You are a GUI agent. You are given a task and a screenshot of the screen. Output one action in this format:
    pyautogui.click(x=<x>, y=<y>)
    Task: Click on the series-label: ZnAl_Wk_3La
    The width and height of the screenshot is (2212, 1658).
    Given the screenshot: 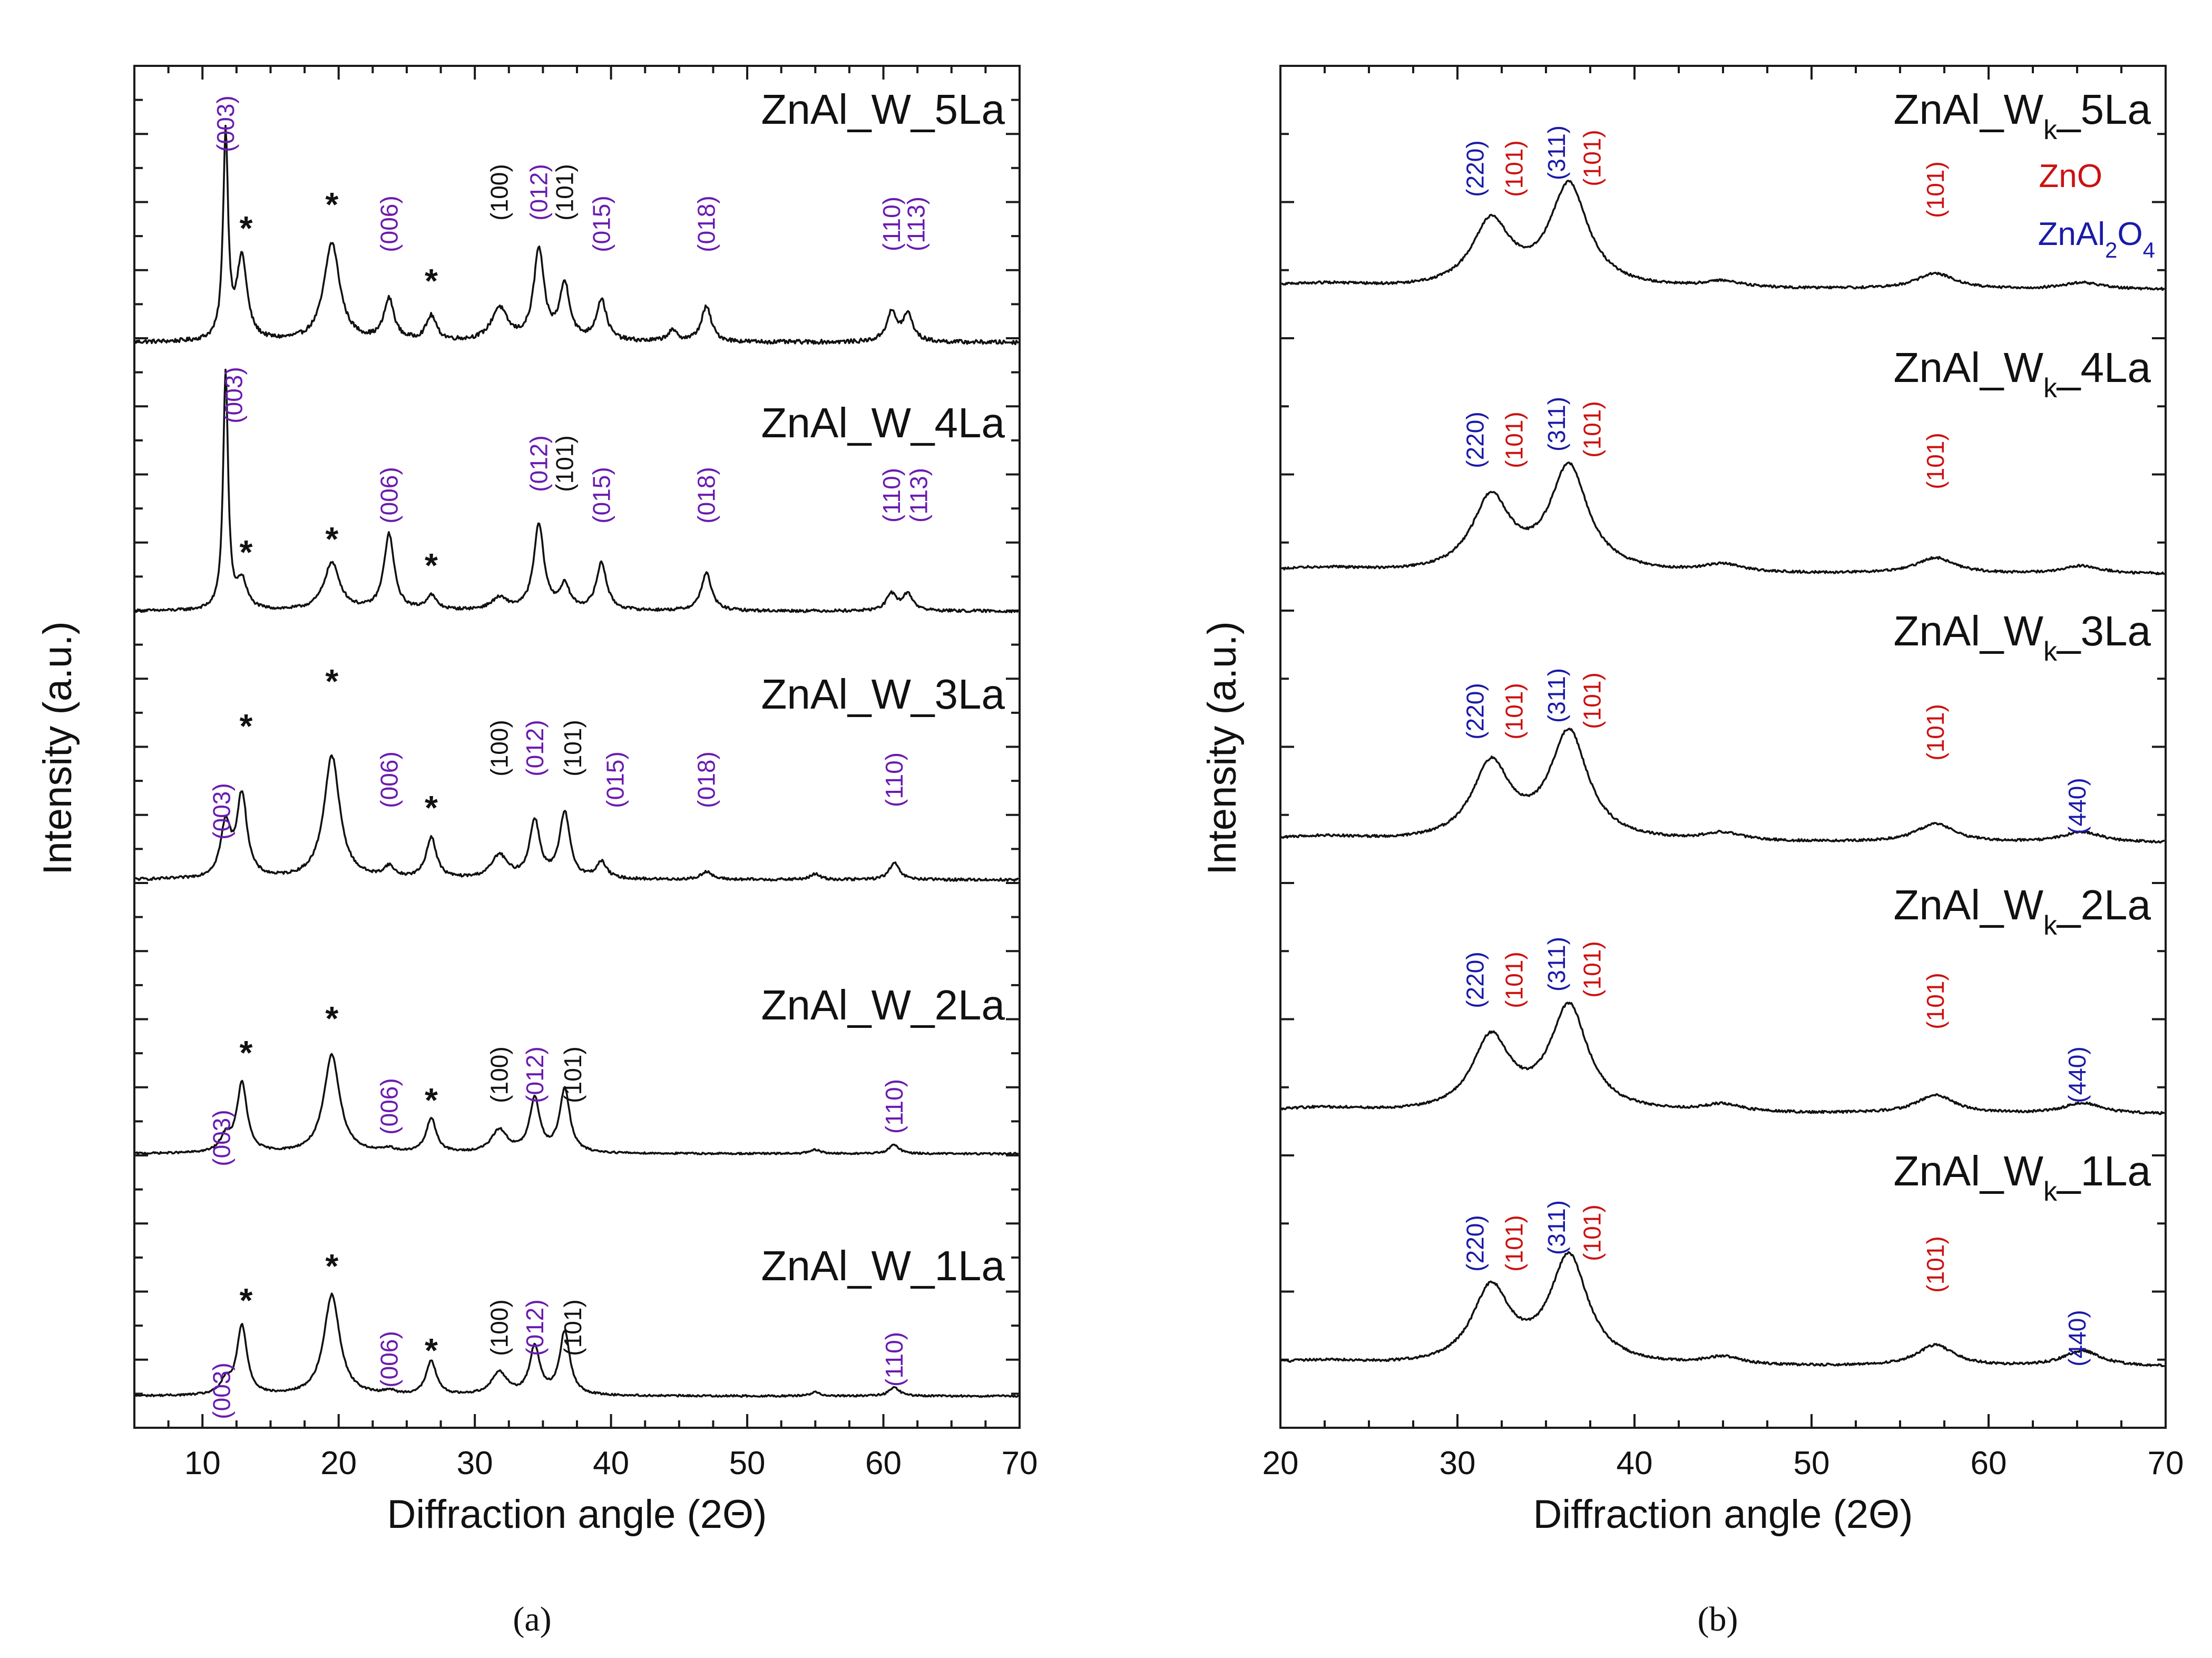 What is the action you would take?
    pyautogui.click(x=2022, y=637)
    